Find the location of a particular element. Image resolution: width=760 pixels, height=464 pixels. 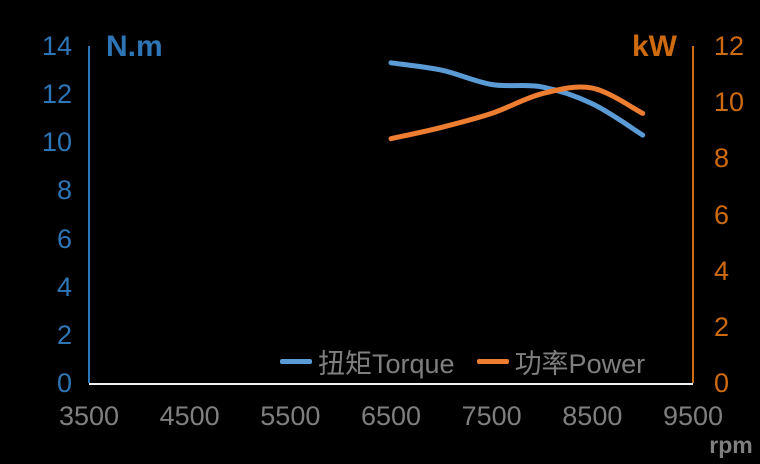

torque-line-swatch is located at coordinates (296, 361).